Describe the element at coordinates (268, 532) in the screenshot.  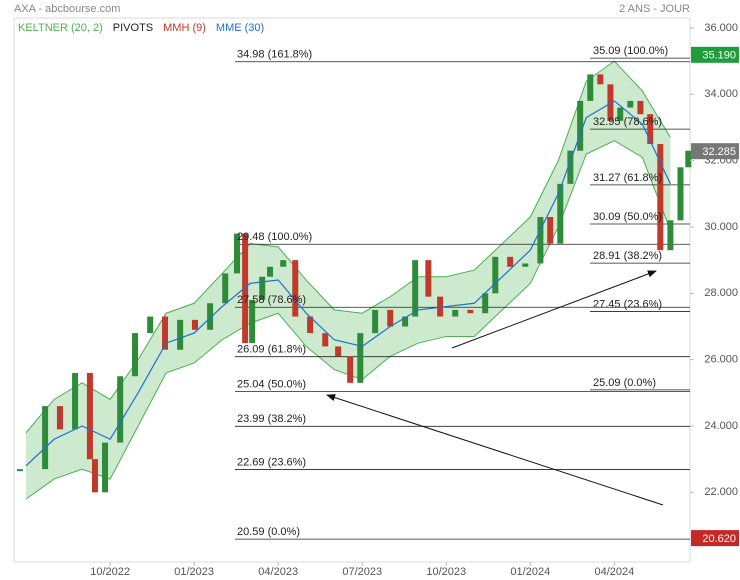
I see `pivot-label: 20.59 (0.0%)` at that location.